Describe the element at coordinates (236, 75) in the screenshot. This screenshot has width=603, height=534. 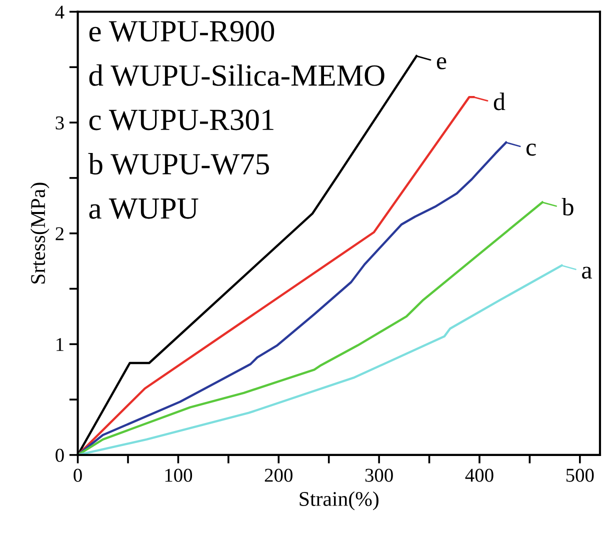
I see `annotation: d WUPU-Silica-MEMO` at that location.